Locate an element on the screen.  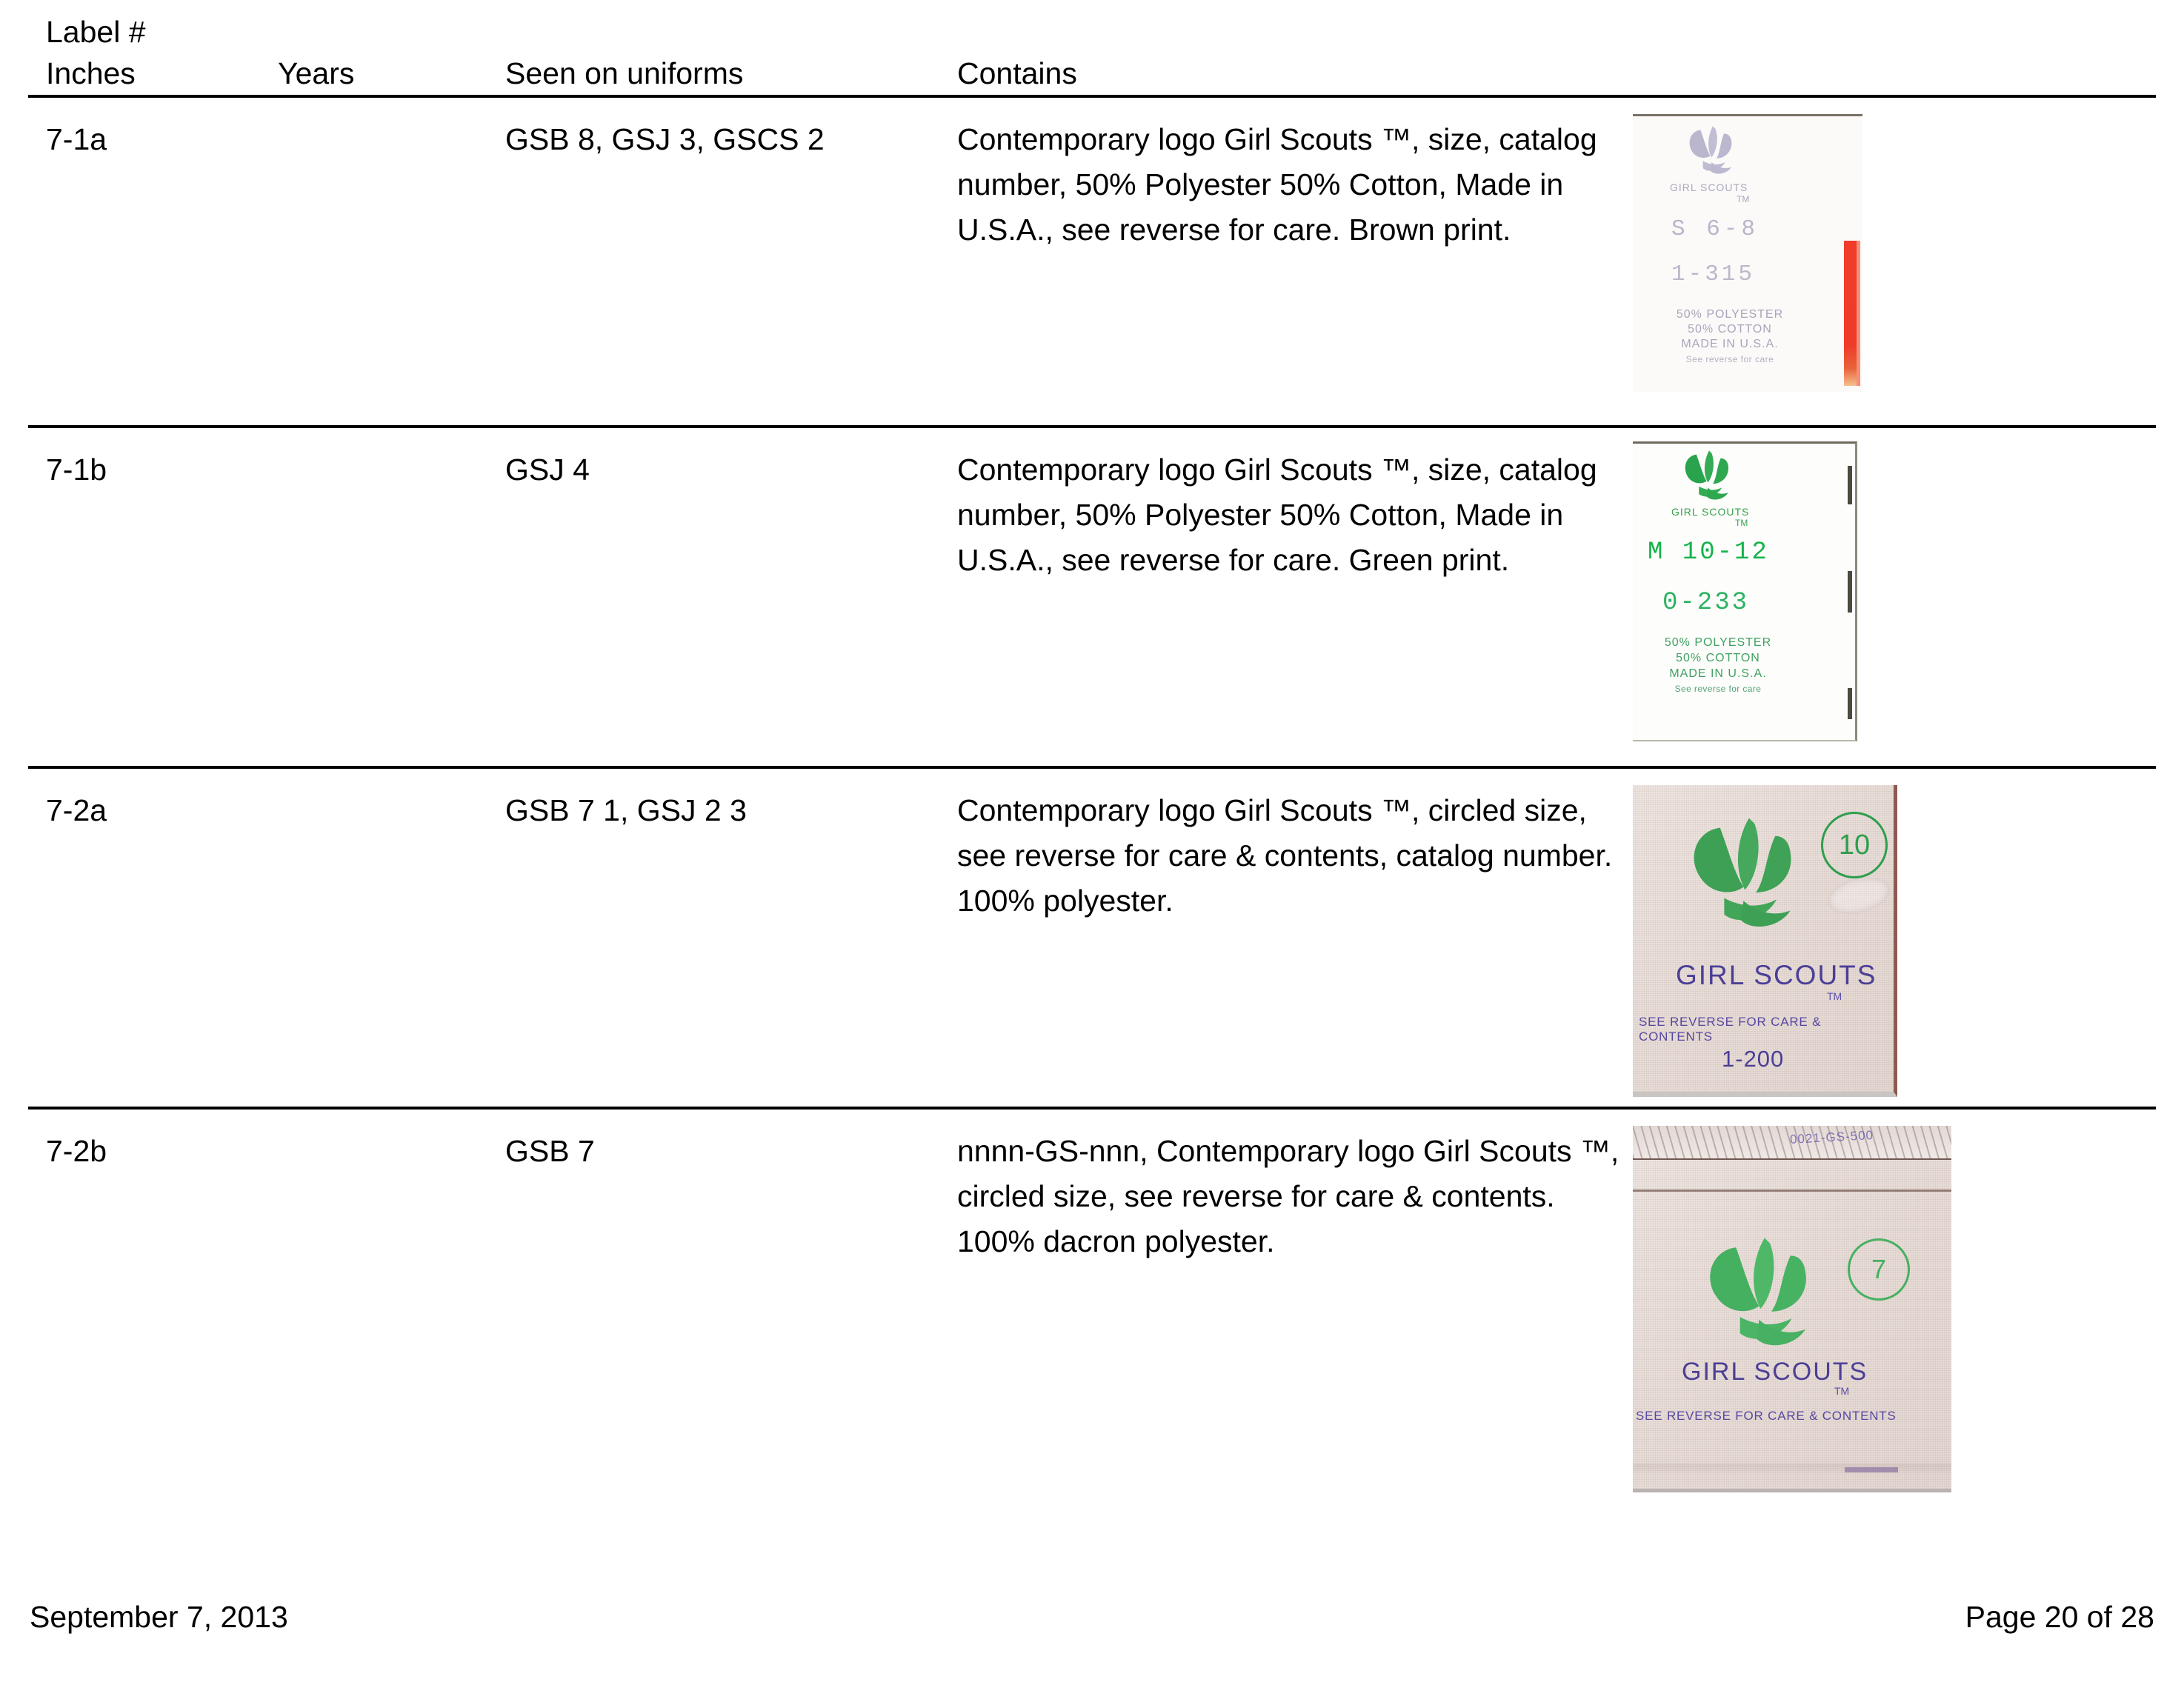
label-ink-smear is located at coordinates (1871, 1470).